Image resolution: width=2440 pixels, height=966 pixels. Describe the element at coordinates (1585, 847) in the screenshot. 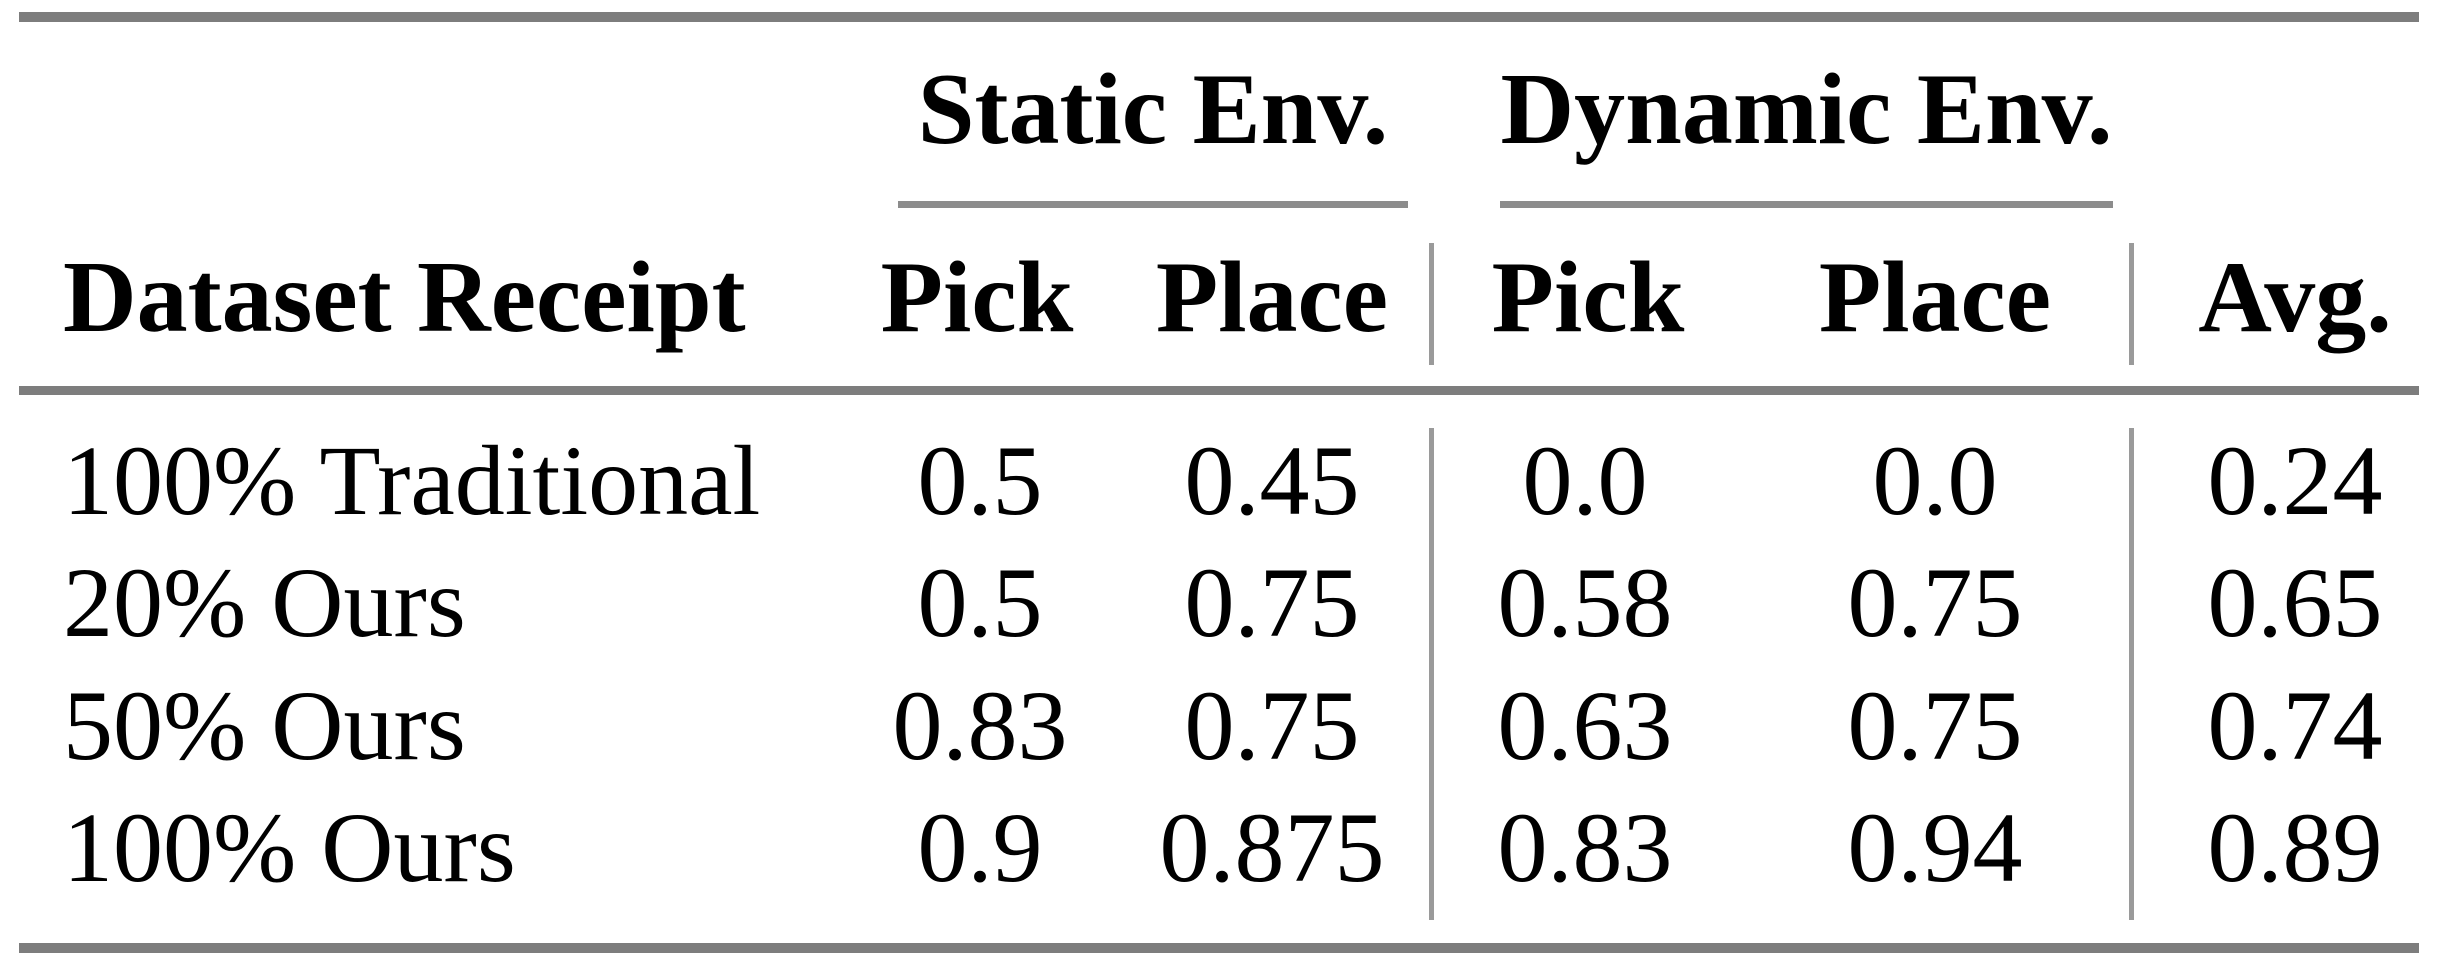

I see `cell-dynamic-pick: 0.83` at that location.